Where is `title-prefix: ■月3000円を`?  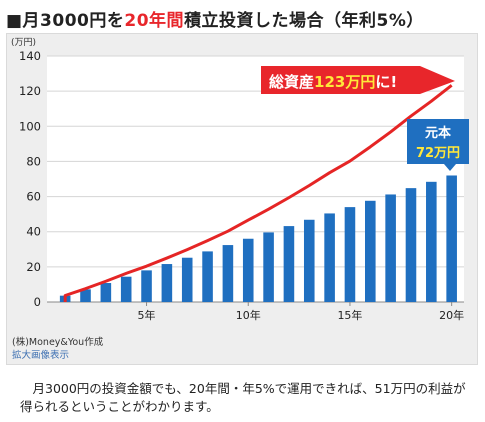
title-prefix: ■月3000円を is located at coordinates (65, 21).